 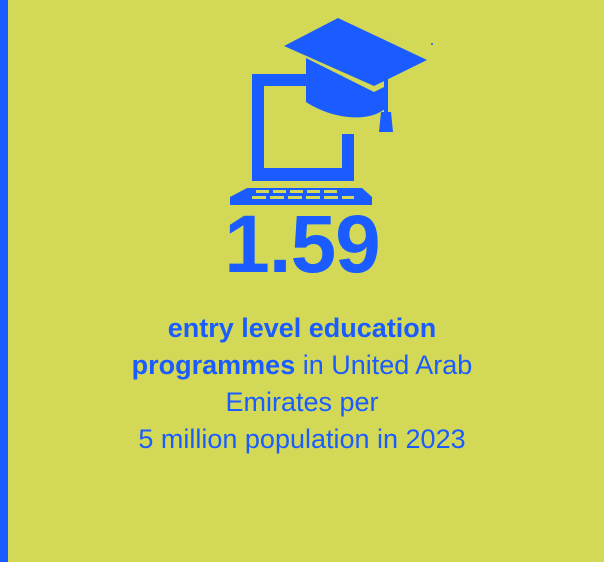 What do you see at coordinates (384, 365) in the screenshot?
I see `desc-line-2-rest: in United Arab` at bounding box center [384, 365].